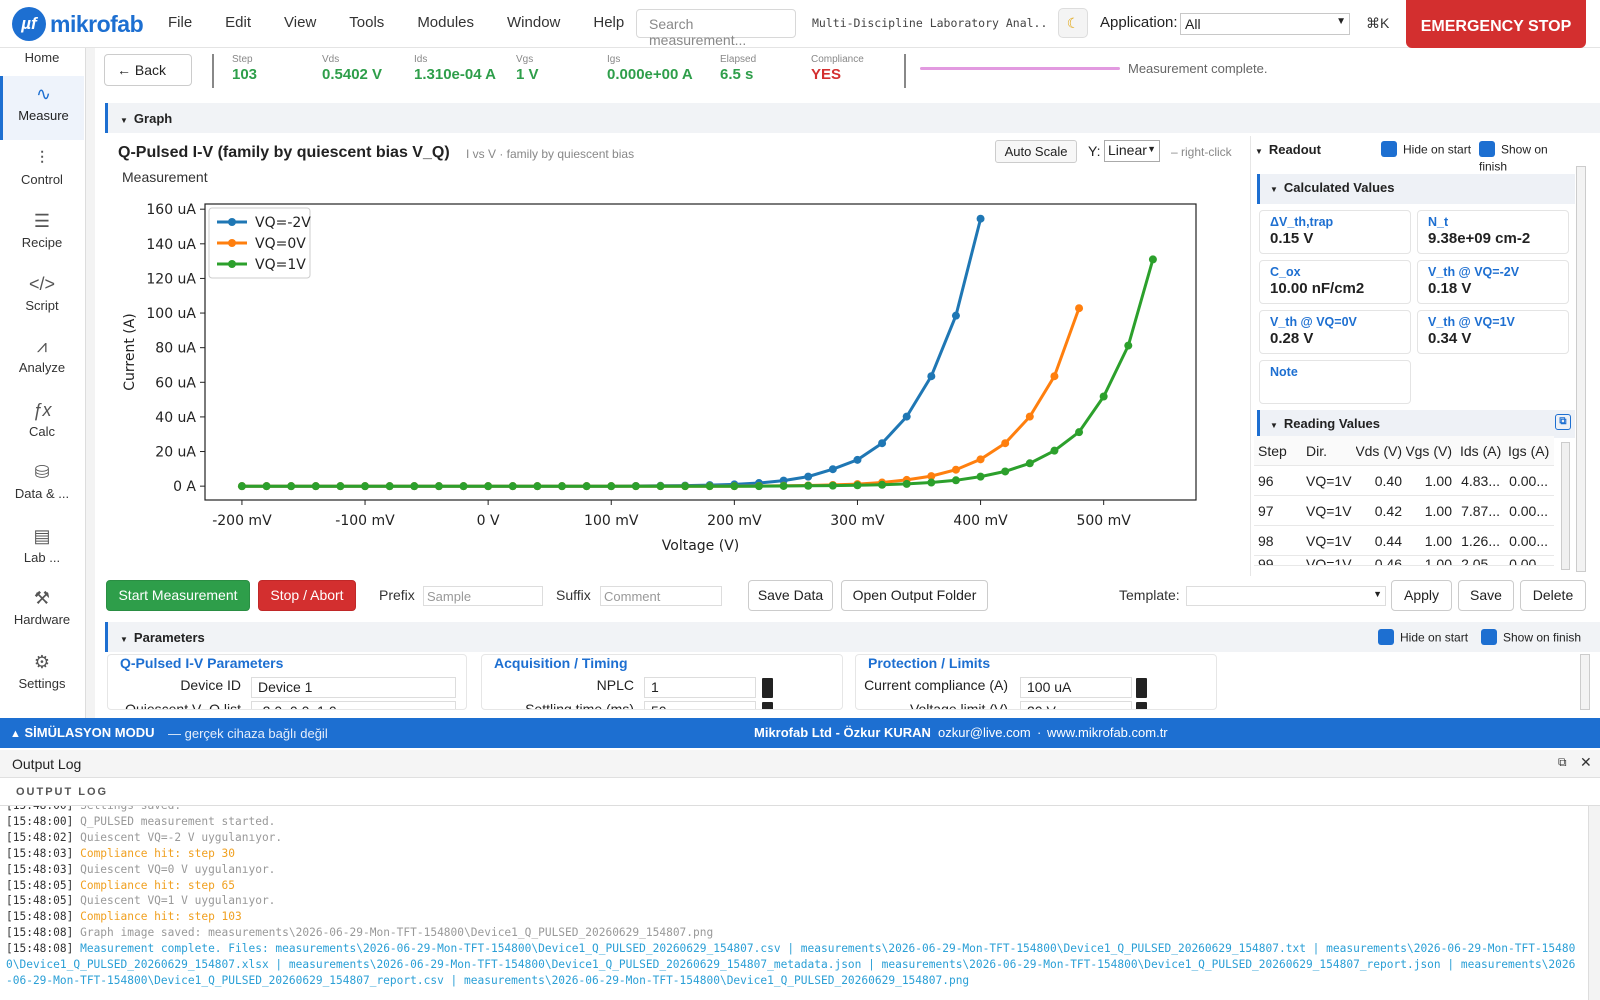 The height and width of the screenshot is (1000, 1600). I want to click on close-icon: ✕, so click(1586, 762).